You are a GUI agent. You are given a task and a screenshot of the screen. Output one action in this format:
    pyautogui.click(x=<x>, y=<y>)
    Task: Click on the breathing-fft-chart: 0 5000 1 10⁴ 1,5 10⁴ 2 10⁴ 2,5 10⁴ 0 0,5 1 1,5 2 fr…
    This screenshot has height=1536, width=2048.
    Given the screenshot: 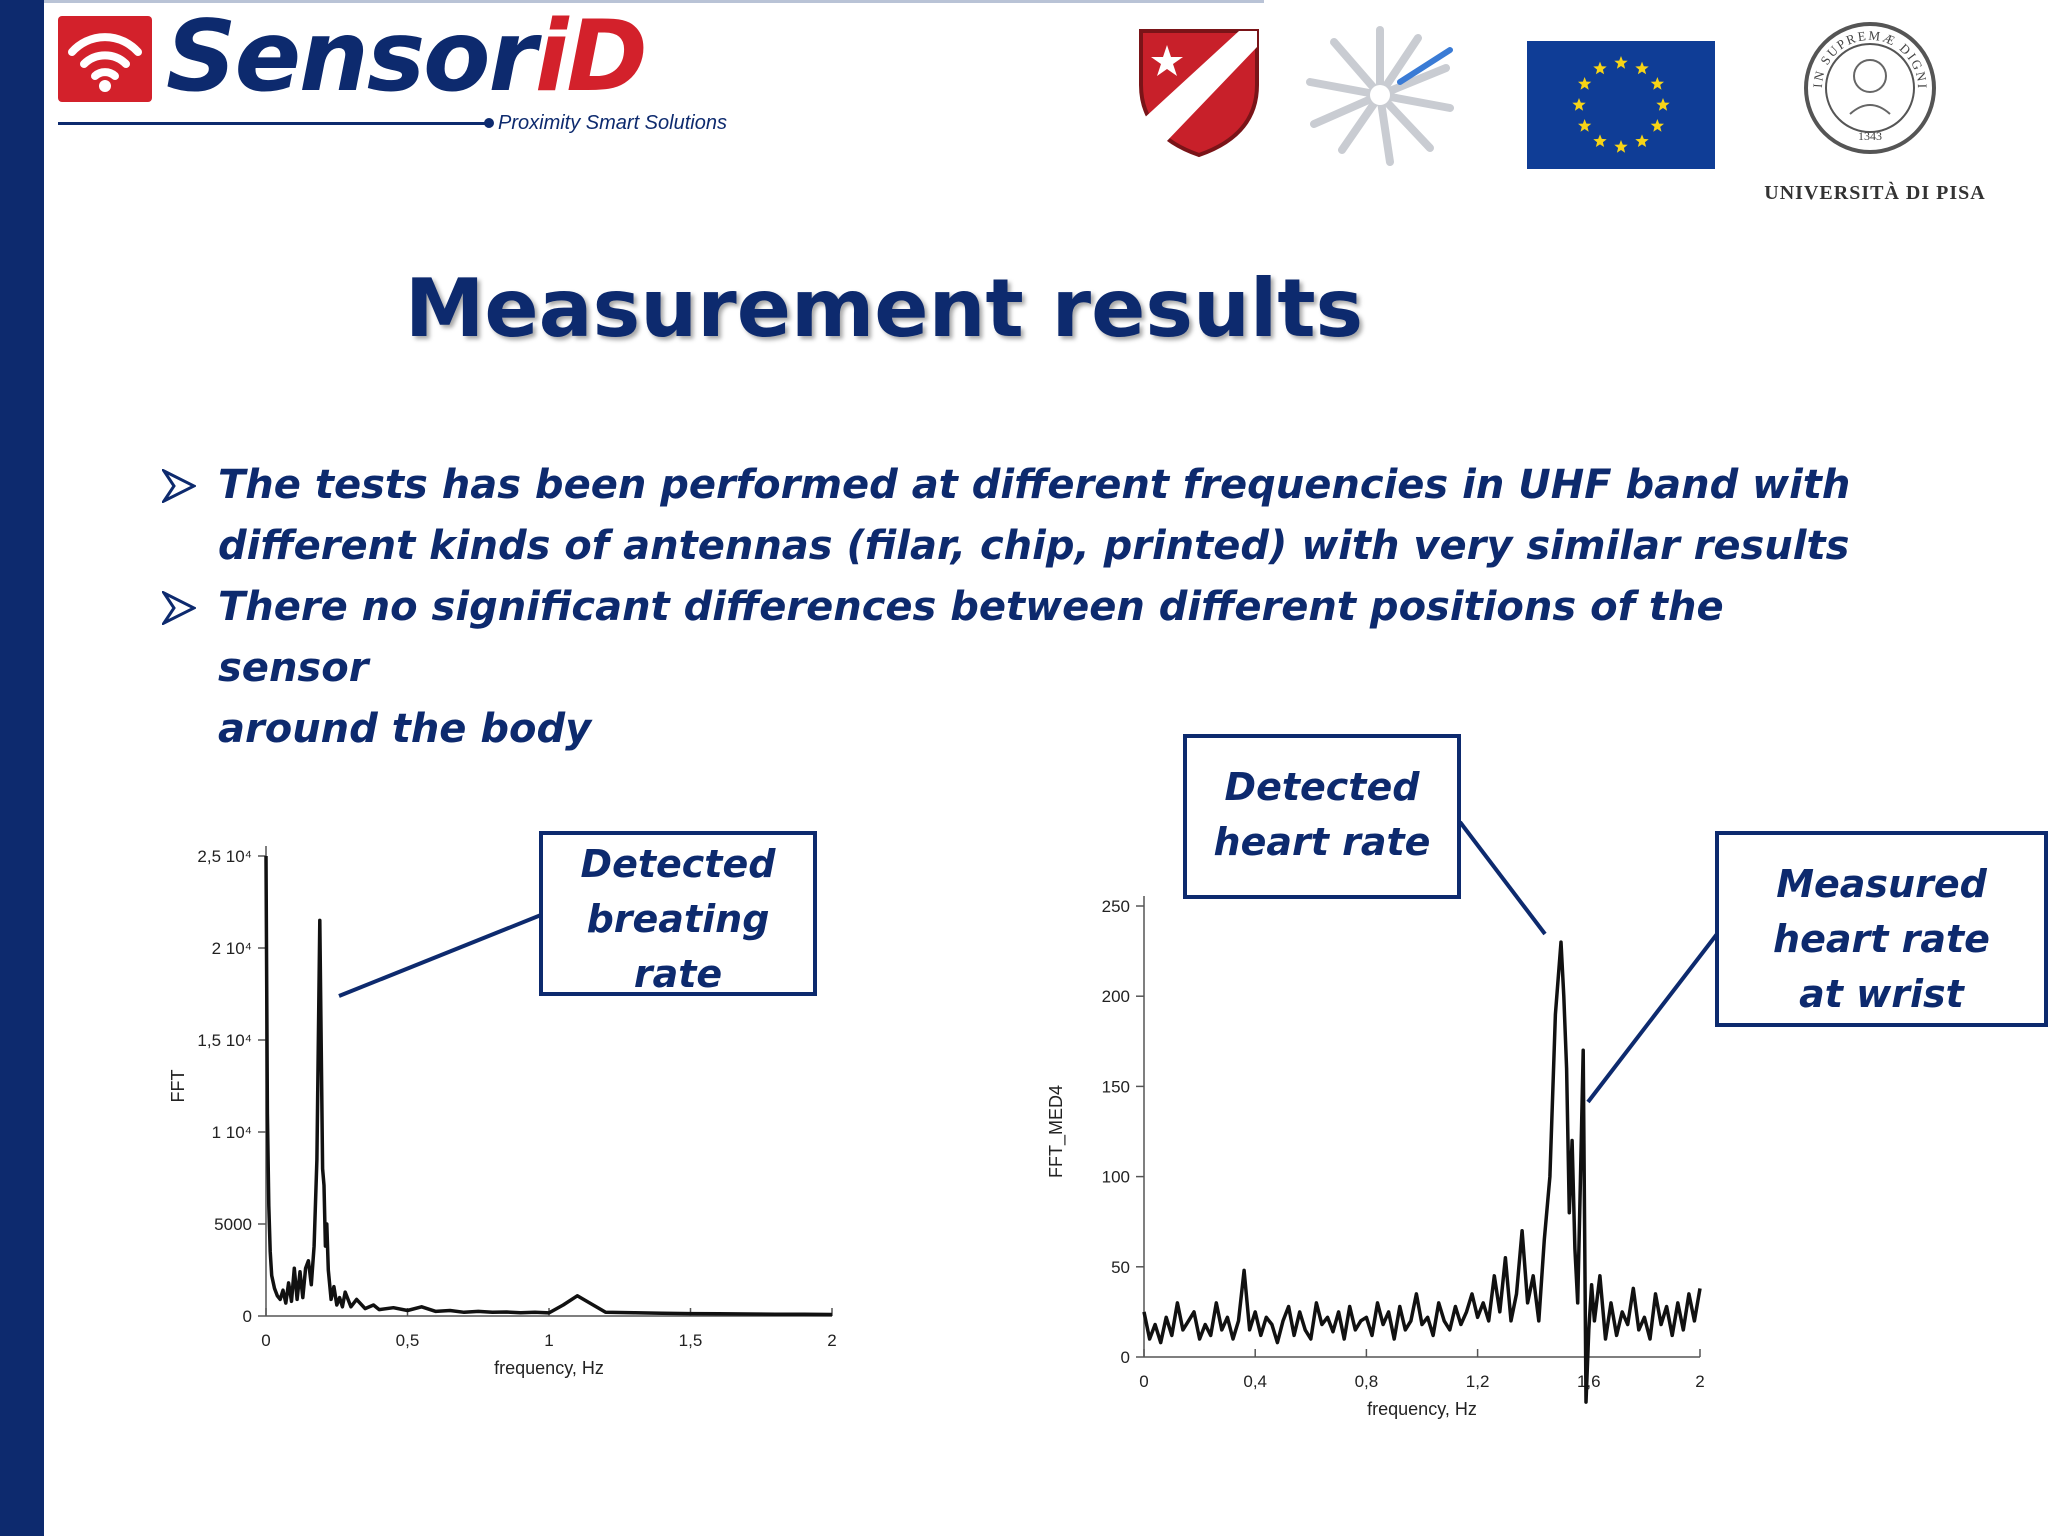 What is the action you would take?
    pyautogui.click(x=502, y=1112)
    